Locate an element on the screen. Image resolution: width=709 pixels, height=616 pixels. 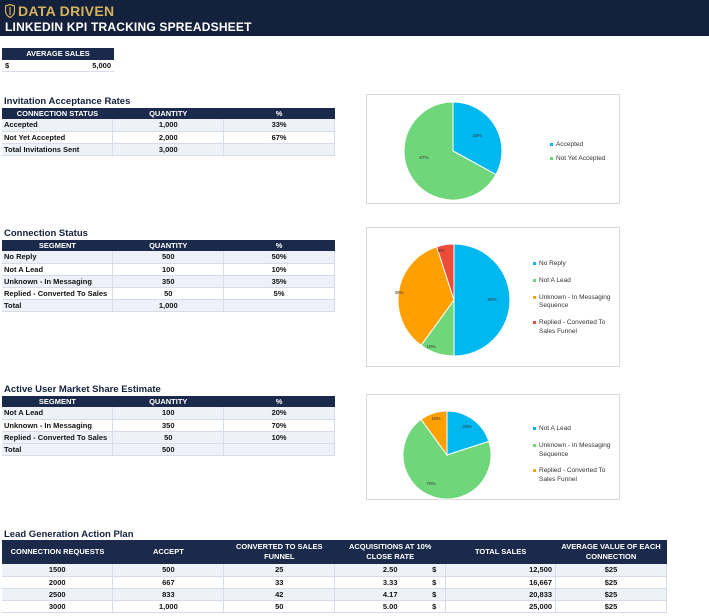
cell: 33% is located at coordinates (279, 125).